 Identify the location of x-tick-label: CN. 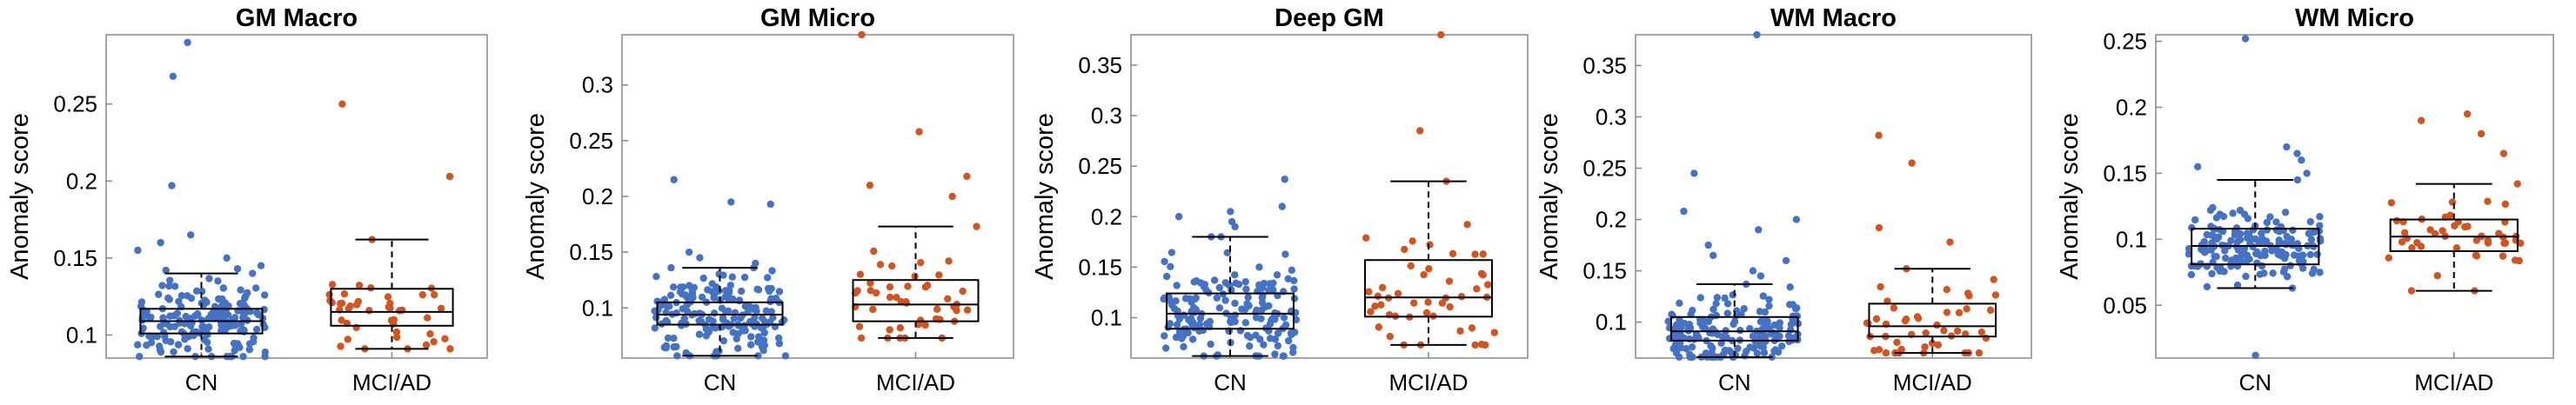
(720, 382).